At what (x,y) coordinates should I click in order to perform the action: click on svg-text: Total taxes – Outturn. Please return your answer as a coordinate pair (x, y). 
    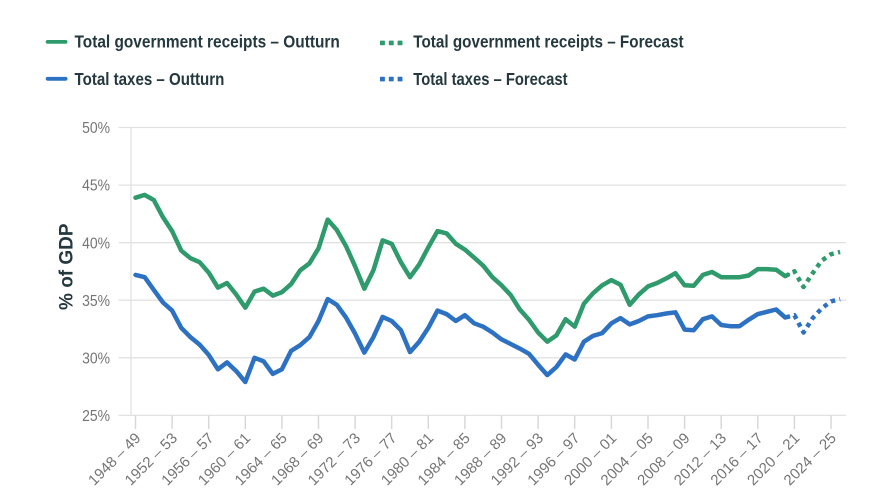
    Looking at the image, I should click on (150, 79).